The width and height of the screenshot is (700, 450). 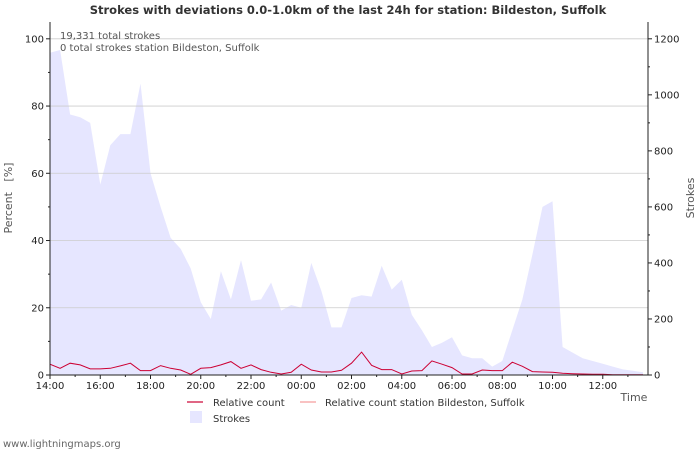 What do you see at coordinates (663, 319) in the screenshot?
I see `y-right-tick-label: 200` at bounding box center [663, 319].